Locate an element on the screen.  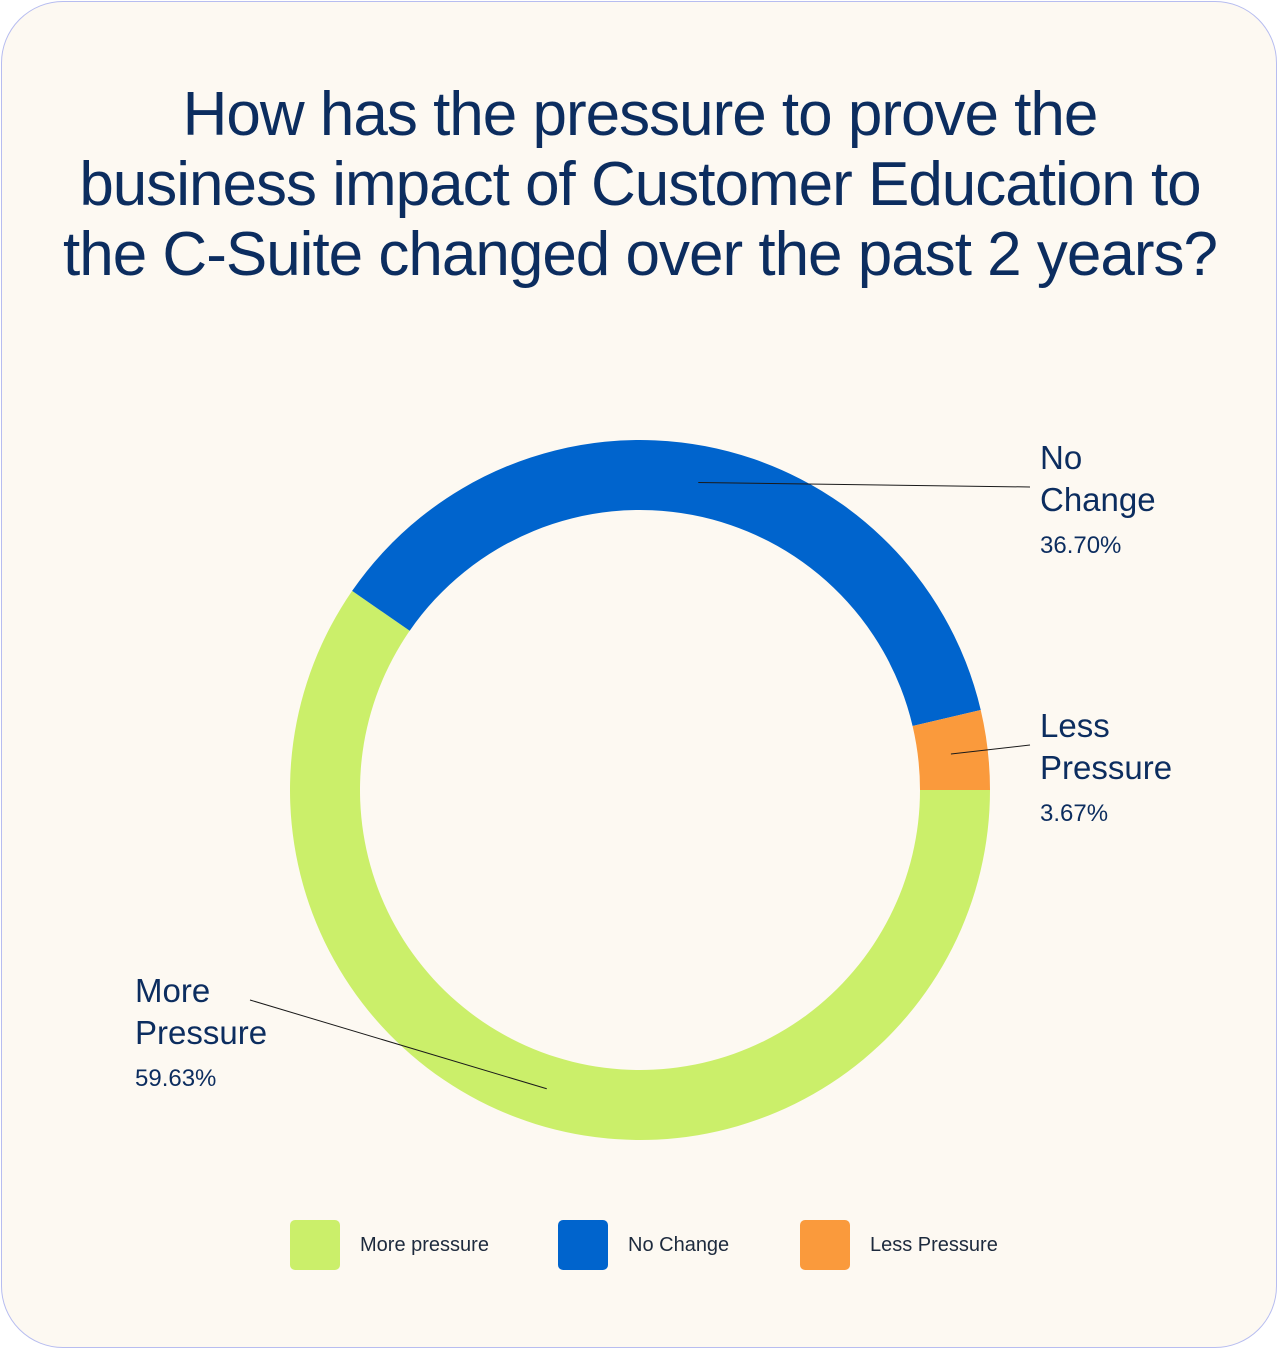
callout-less-pressure-line1: Less is located at coordinates (1075, 725).